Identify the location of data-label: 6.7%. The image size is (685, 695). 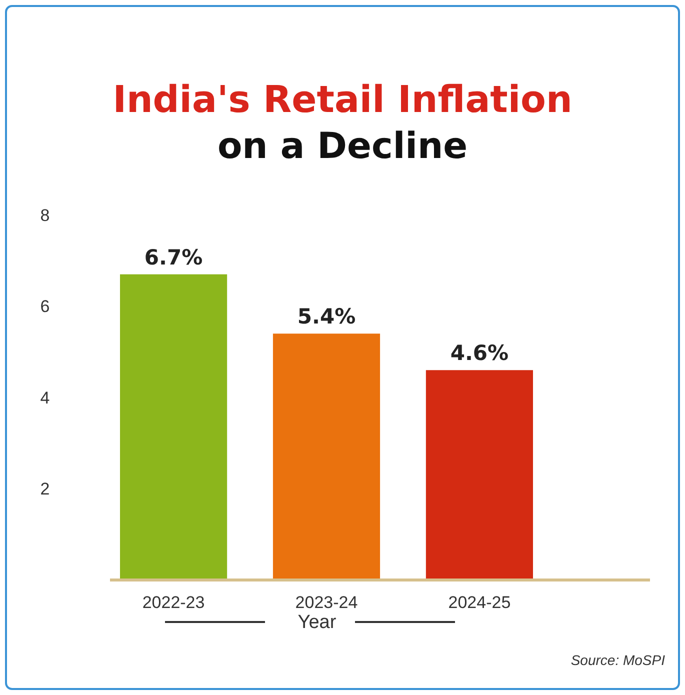
(173, 257).